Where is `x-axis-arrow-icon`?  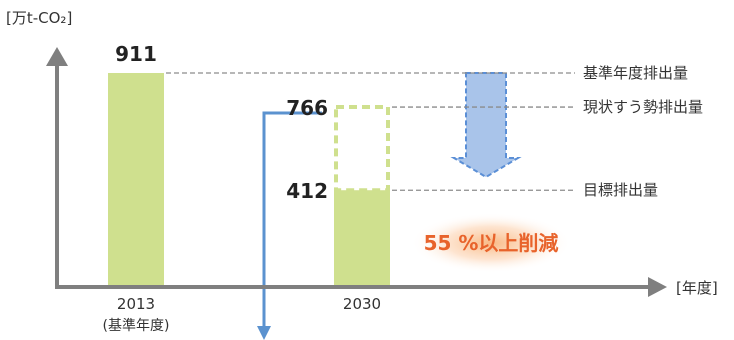
x-axis-arrow-icon is located at coordinates (657, 287).